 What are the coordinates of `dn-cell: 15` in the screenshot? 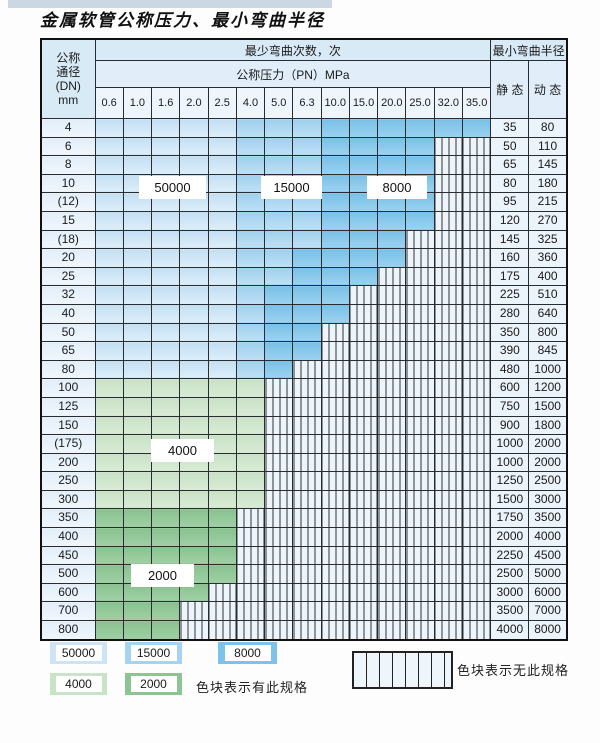 It's located at (68, 220).